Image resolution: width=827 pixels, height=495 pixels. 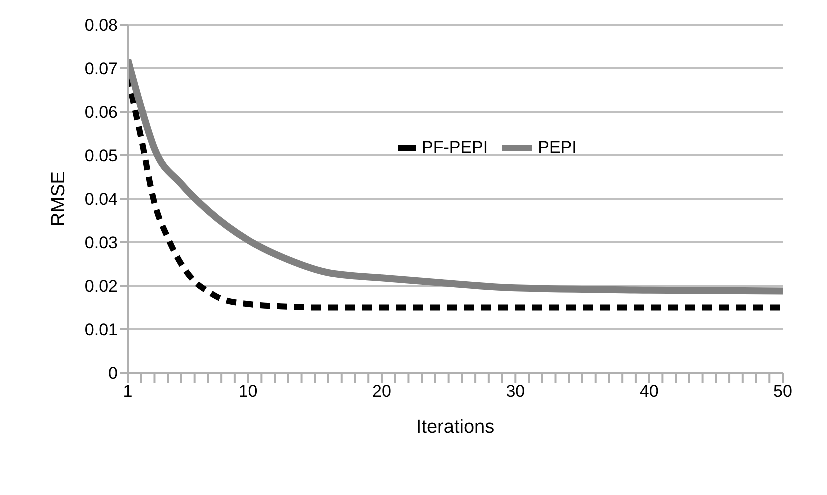 I want to click on y-tick-label: 0, so click(x=113, y=374).